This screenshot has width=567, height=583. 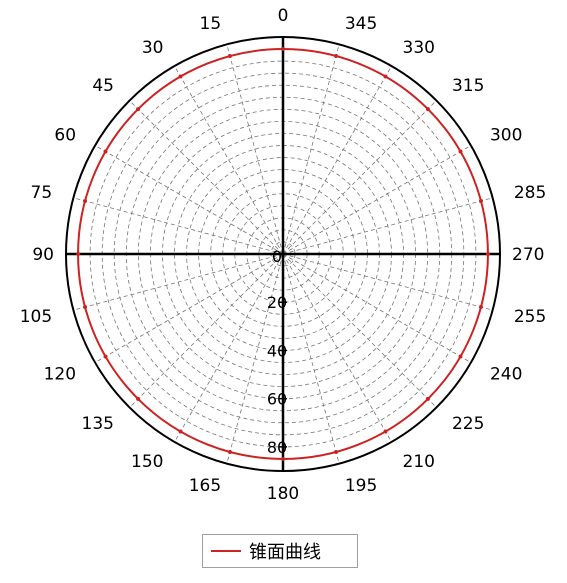 I want to click on radial-tick-label: 80, so click(x=277, y=447).